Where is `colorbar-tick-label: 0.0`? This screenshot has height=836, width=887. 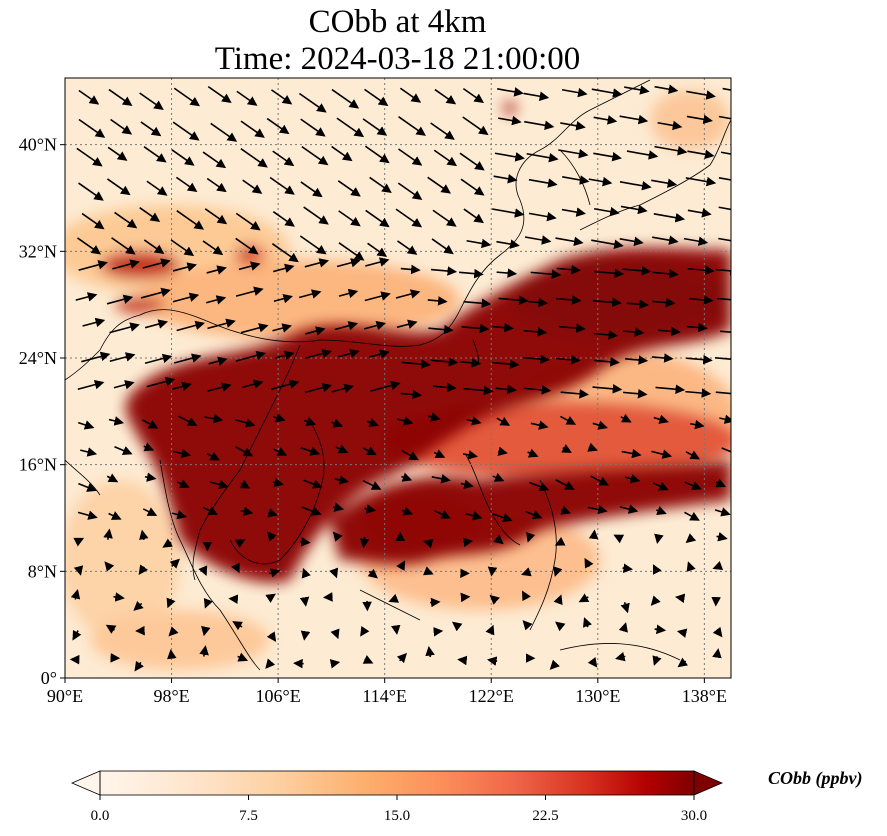 colorbar-tick-label: 0.0 is located at coordinates (100, 816).